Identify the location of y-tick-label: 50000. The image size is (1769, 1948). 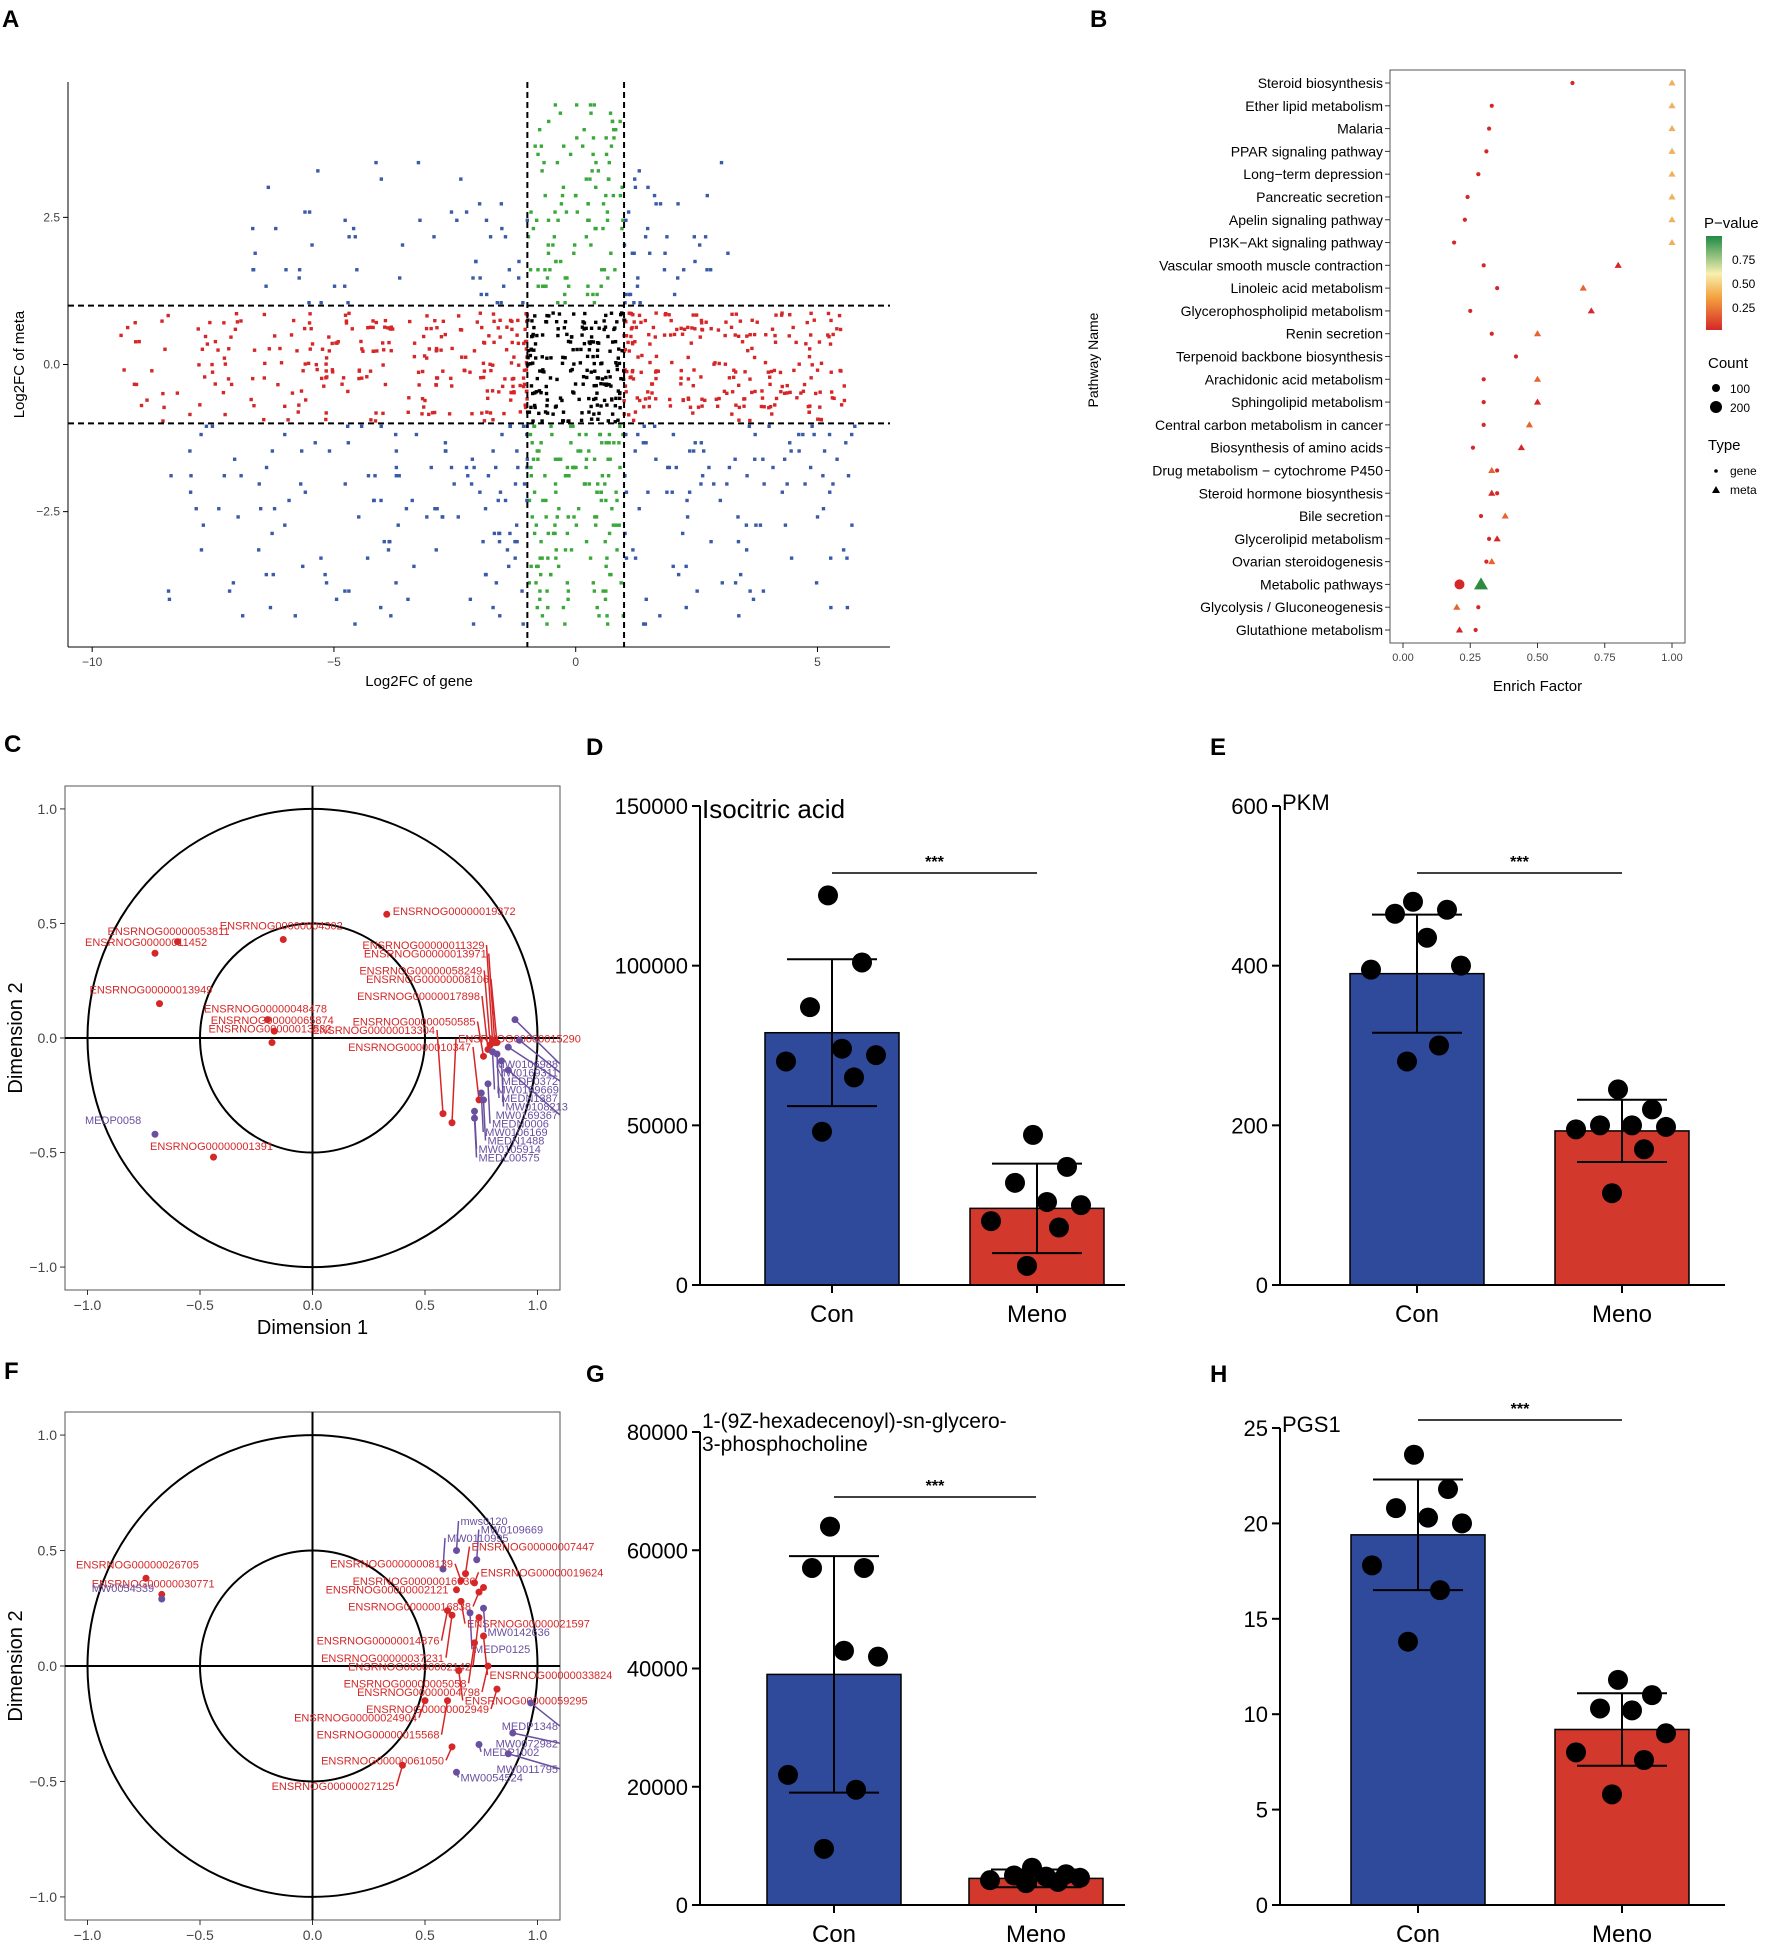
(657, 1125).